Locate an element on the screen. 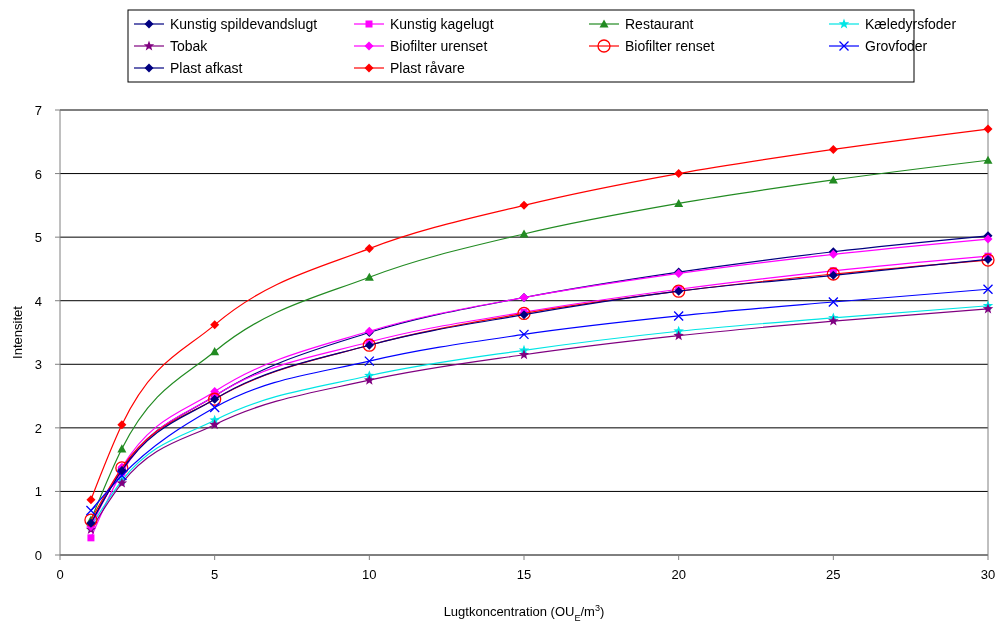 Image resolution: width=1001 pixels, height=624 pixels. y-tick-label: 3 is located at coordinates (38, 365).